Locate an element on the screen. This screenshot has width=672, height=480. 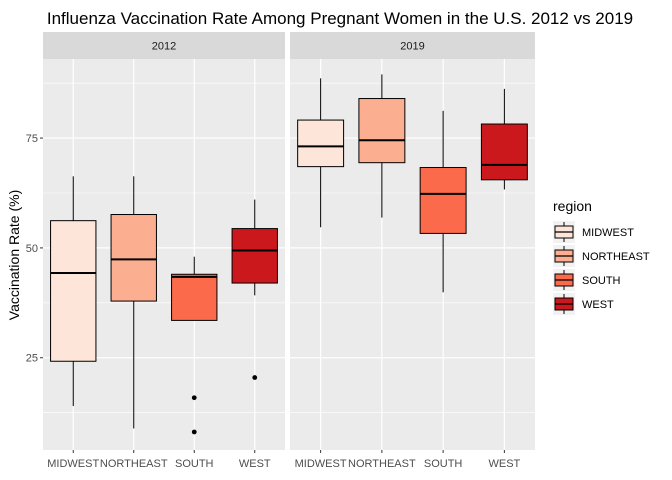
legend-item-south: SOUTH is located at coordinates (587, 280).